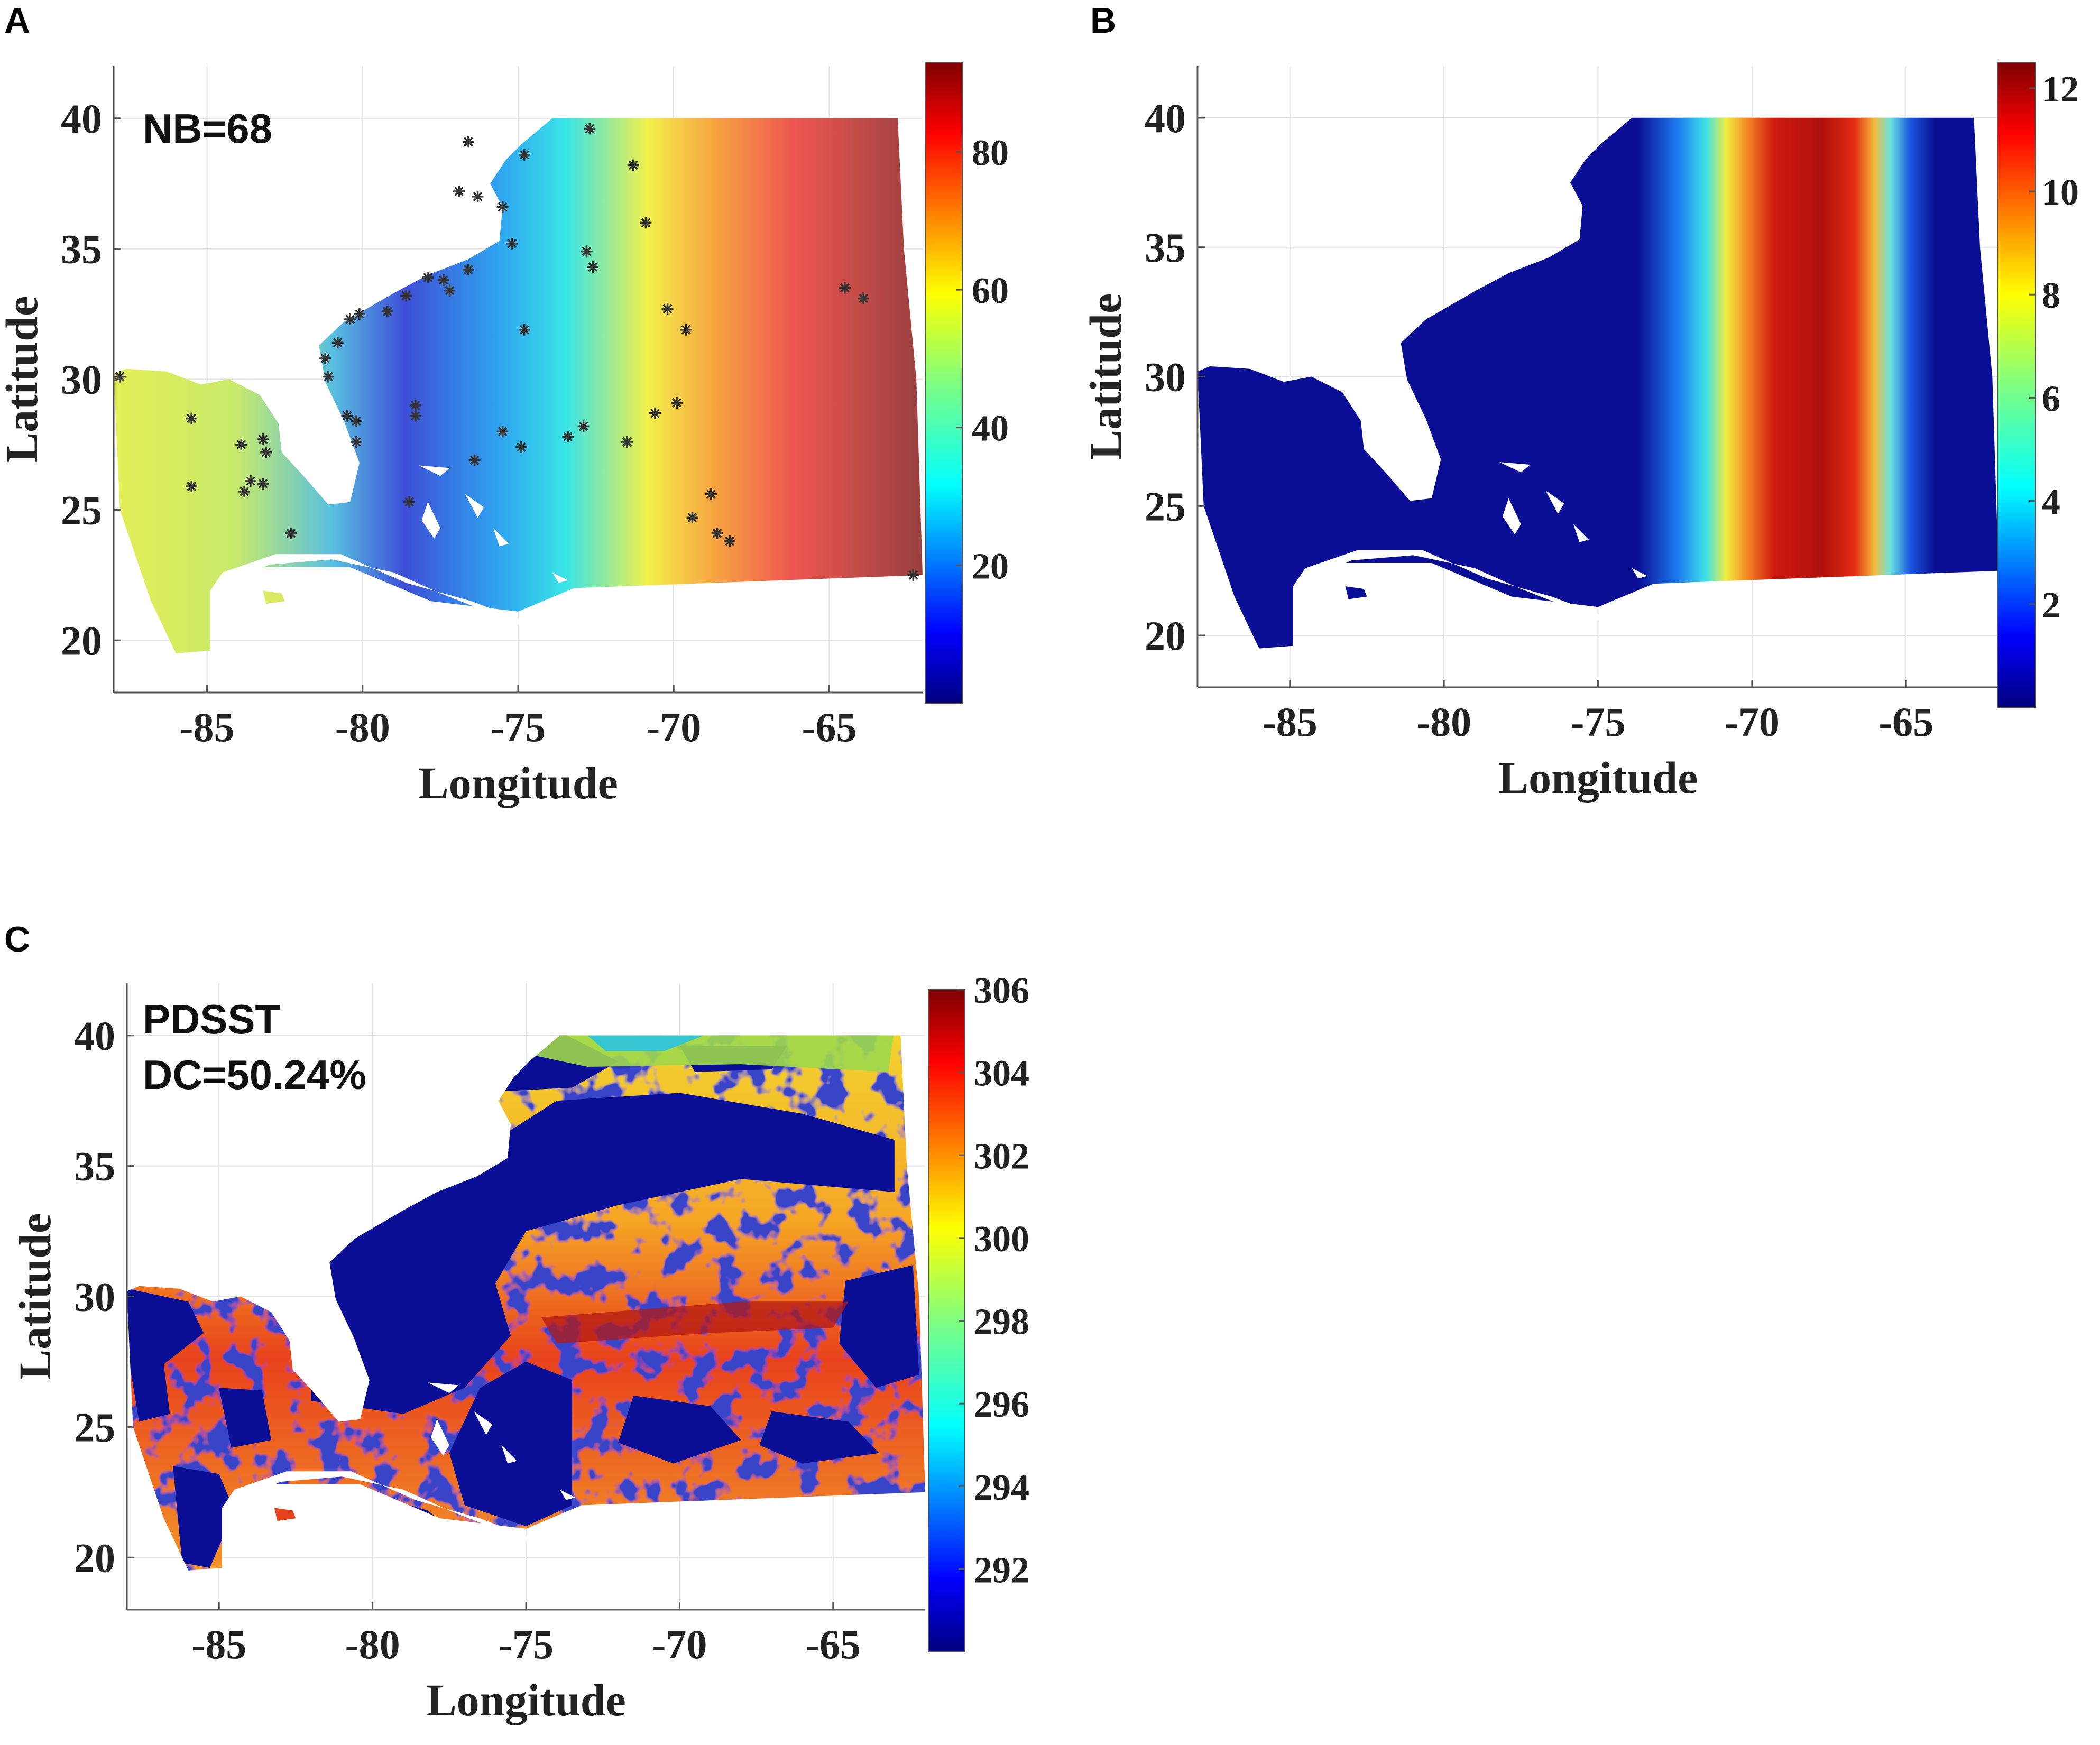 This screenshot has height=1745, width=2100. I want to click on panel-c-annotation-line-2: DC=50.24%, so click(255, 1074).